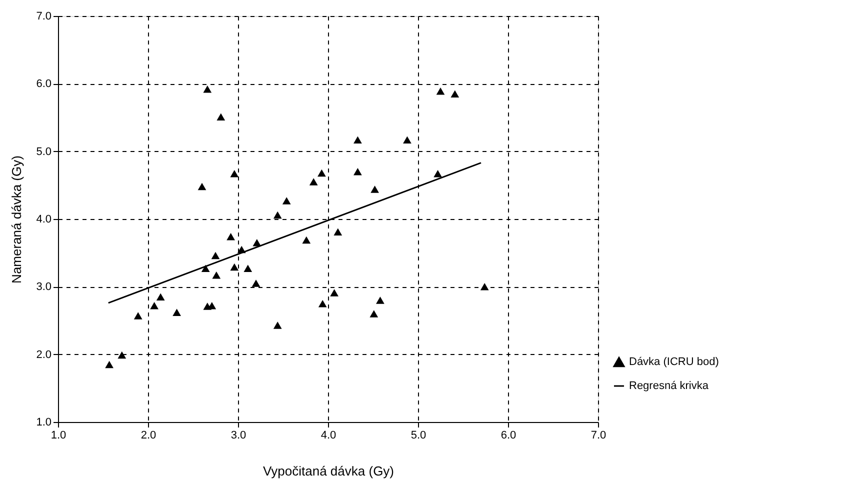 This screenshot has width=861, height=493. Describe the element at coordinates (44, 152) in the screenshot. I see `y-tick-label: 5.0` at that location.